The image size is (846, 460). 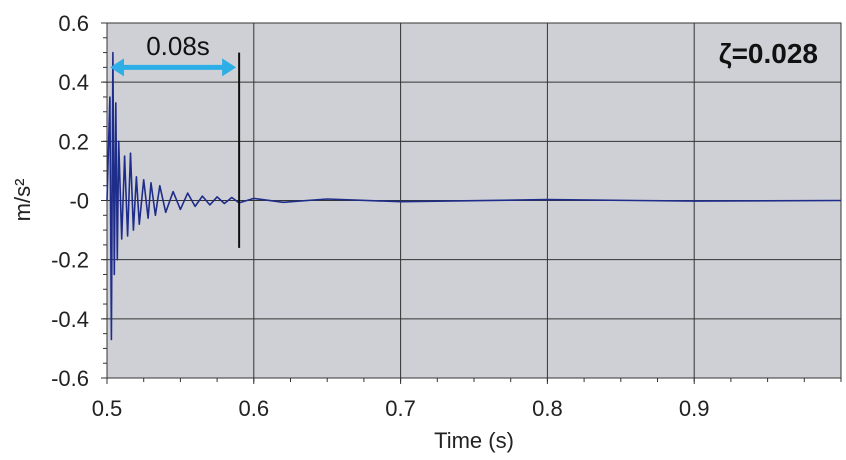 I want to click on y-tick-labels: 0.6 0.4 0.2 -0 -0.2 -0.4 -0.6, so click(x=70, y=201).